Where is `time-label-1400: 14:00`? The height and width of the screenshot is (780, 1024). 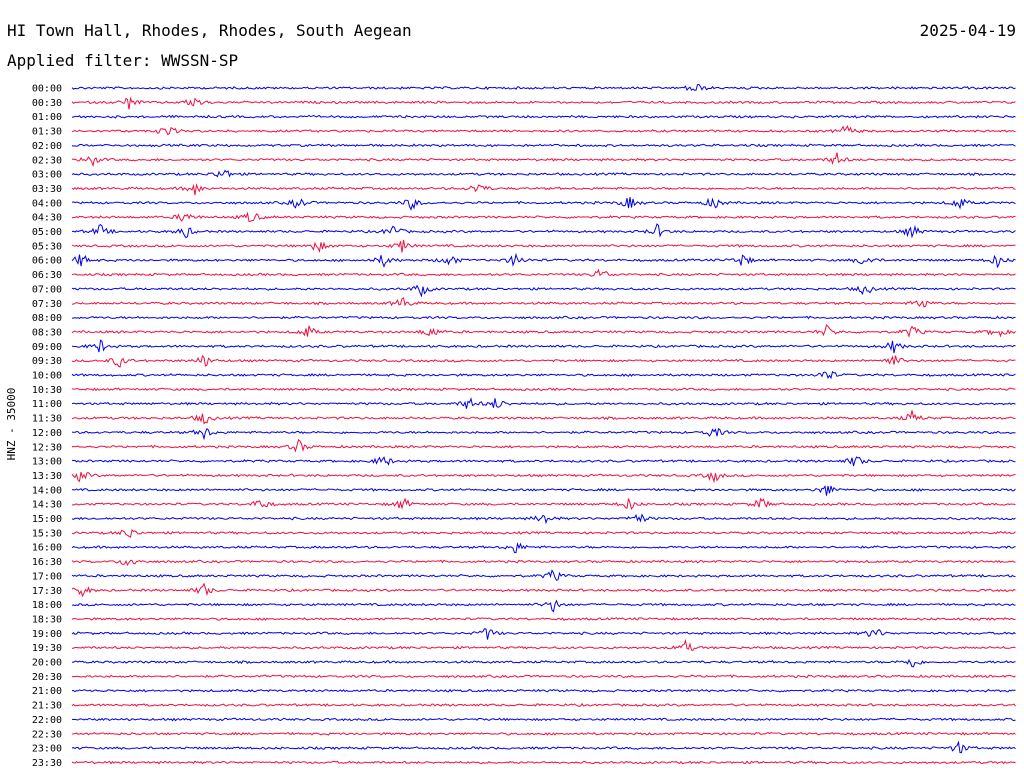
time-label-1400: 14:00 is located at coordinates (47, 490).